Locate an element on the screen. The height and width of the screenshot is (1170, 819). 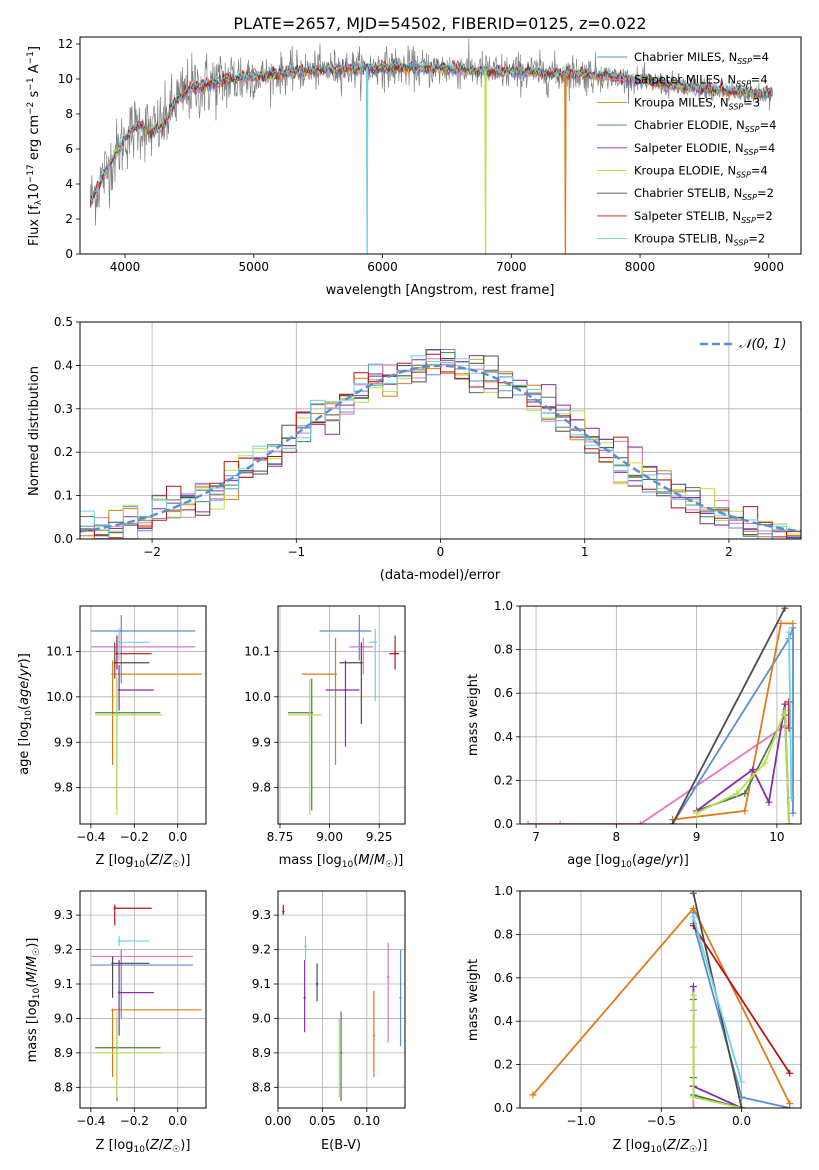
x-tick-label: 4000 is located at coordinates (125, 267).